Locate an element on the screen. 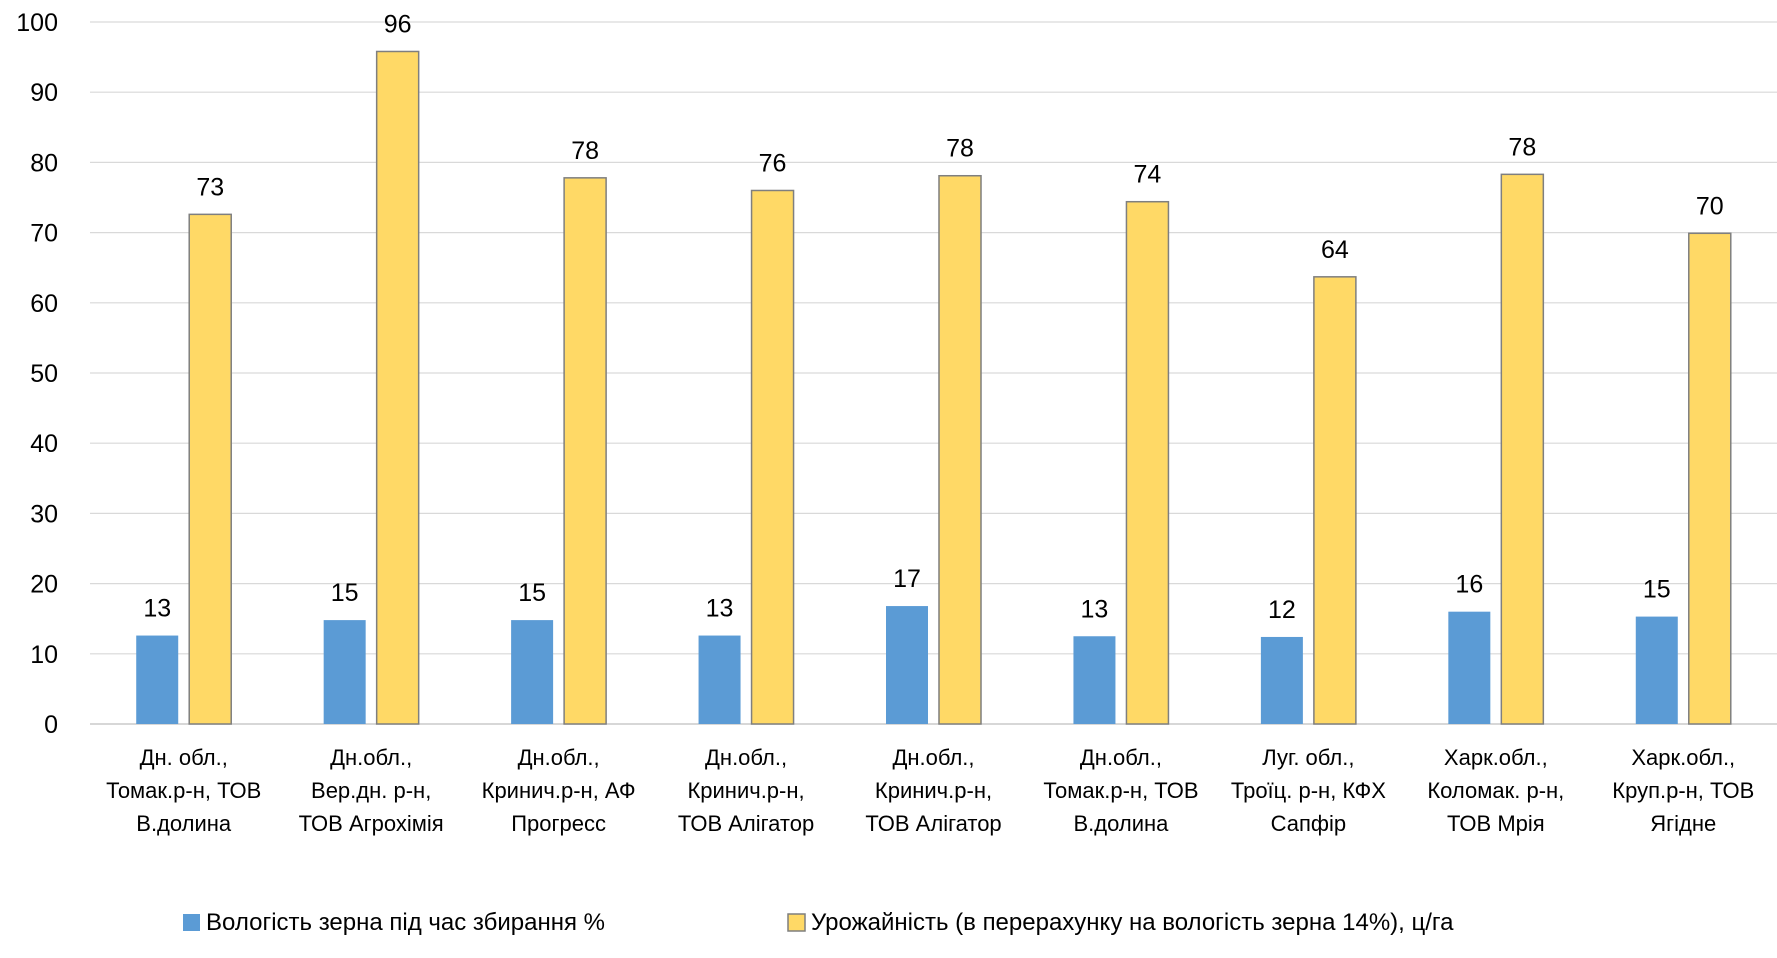  y-tick-label: 0 is located at coordinates (51, 725).